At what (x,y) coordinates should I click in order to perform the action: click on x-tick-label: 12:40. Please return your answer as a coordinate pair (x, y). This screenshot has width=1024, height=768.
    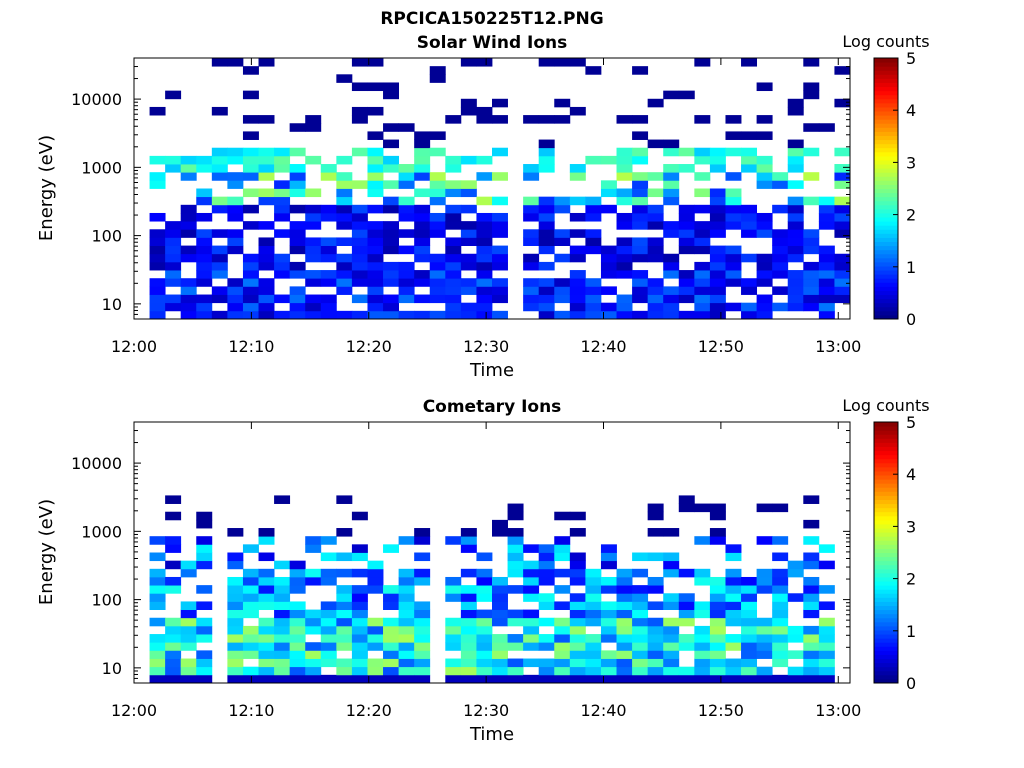
    Looking at the image, I should click on (603, 710).